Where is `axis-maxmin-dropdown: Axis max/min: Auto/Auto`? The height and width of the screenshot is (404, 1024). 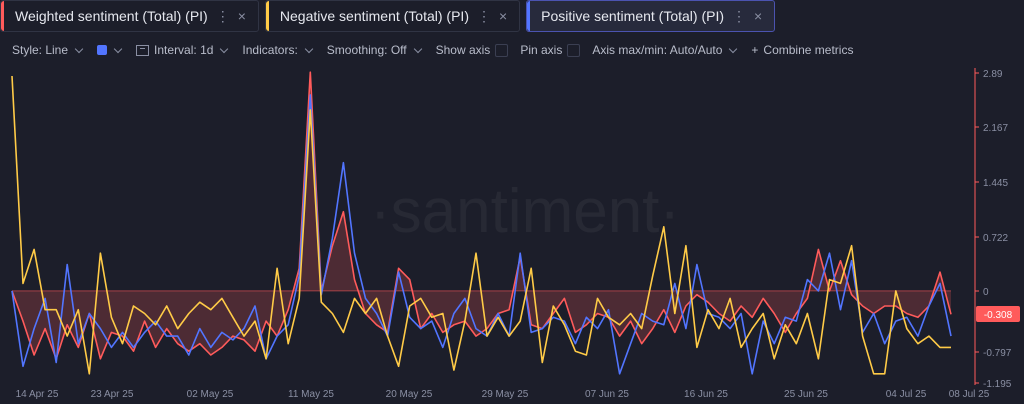
axis-maxmin-dropdown: Axis max/min: Auto/Auto is located at coordinates (665, 50).